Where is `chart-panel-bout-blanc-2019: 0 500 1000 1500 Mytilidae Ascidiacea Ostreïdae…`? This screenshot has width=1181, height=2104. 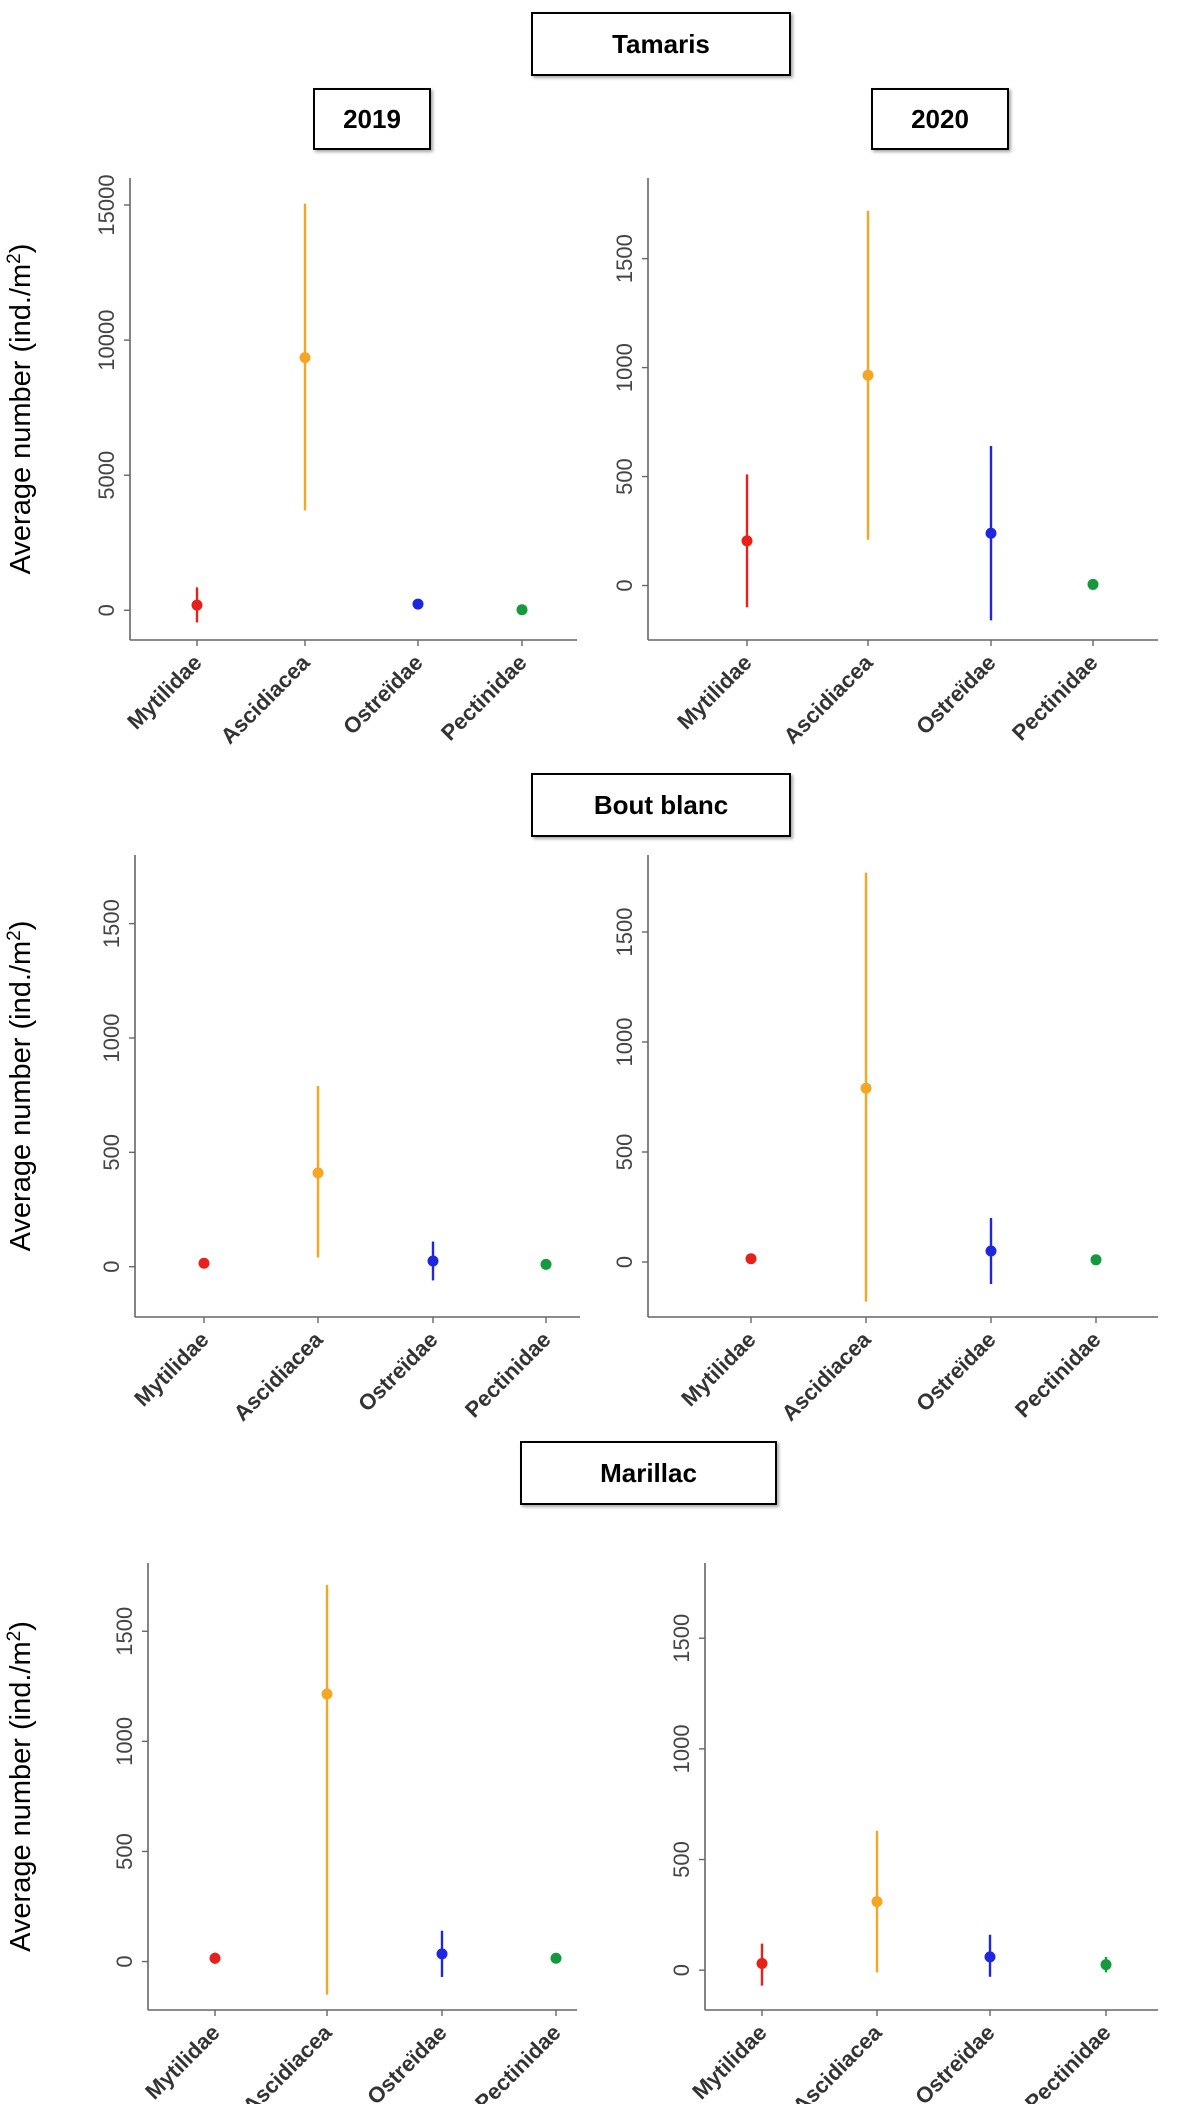
chart-panel-bout-blanc-2019: 0 500 1000 1500 Mytilidae Ascidiacea Ostreïdae… is located at coordinates (292, 1140).